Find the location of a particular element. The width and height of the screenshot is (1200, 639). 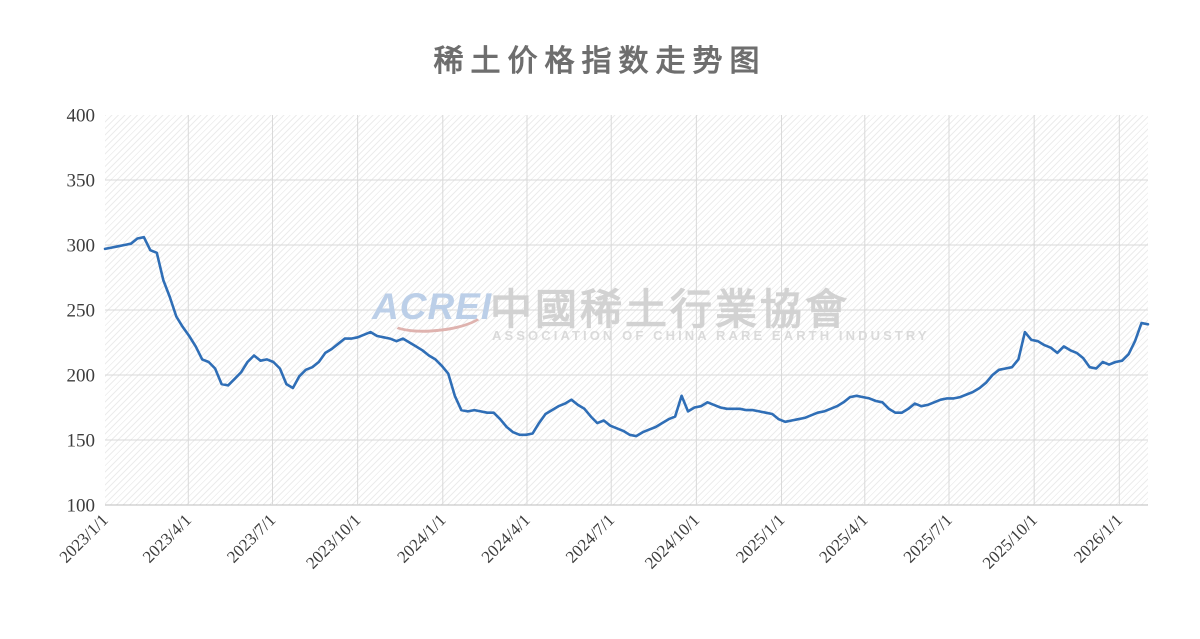

x-tick-label: 2026/1/1 is located at coordinates (1098, 538).